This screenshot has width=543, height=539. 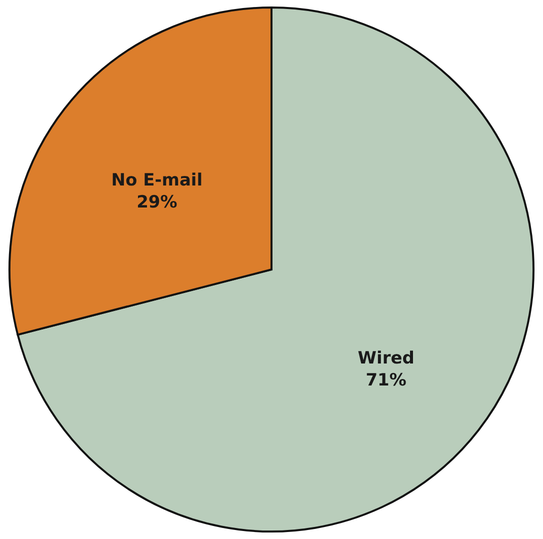 I want to click on slice-label: Wired, so click(x=386, y=358).